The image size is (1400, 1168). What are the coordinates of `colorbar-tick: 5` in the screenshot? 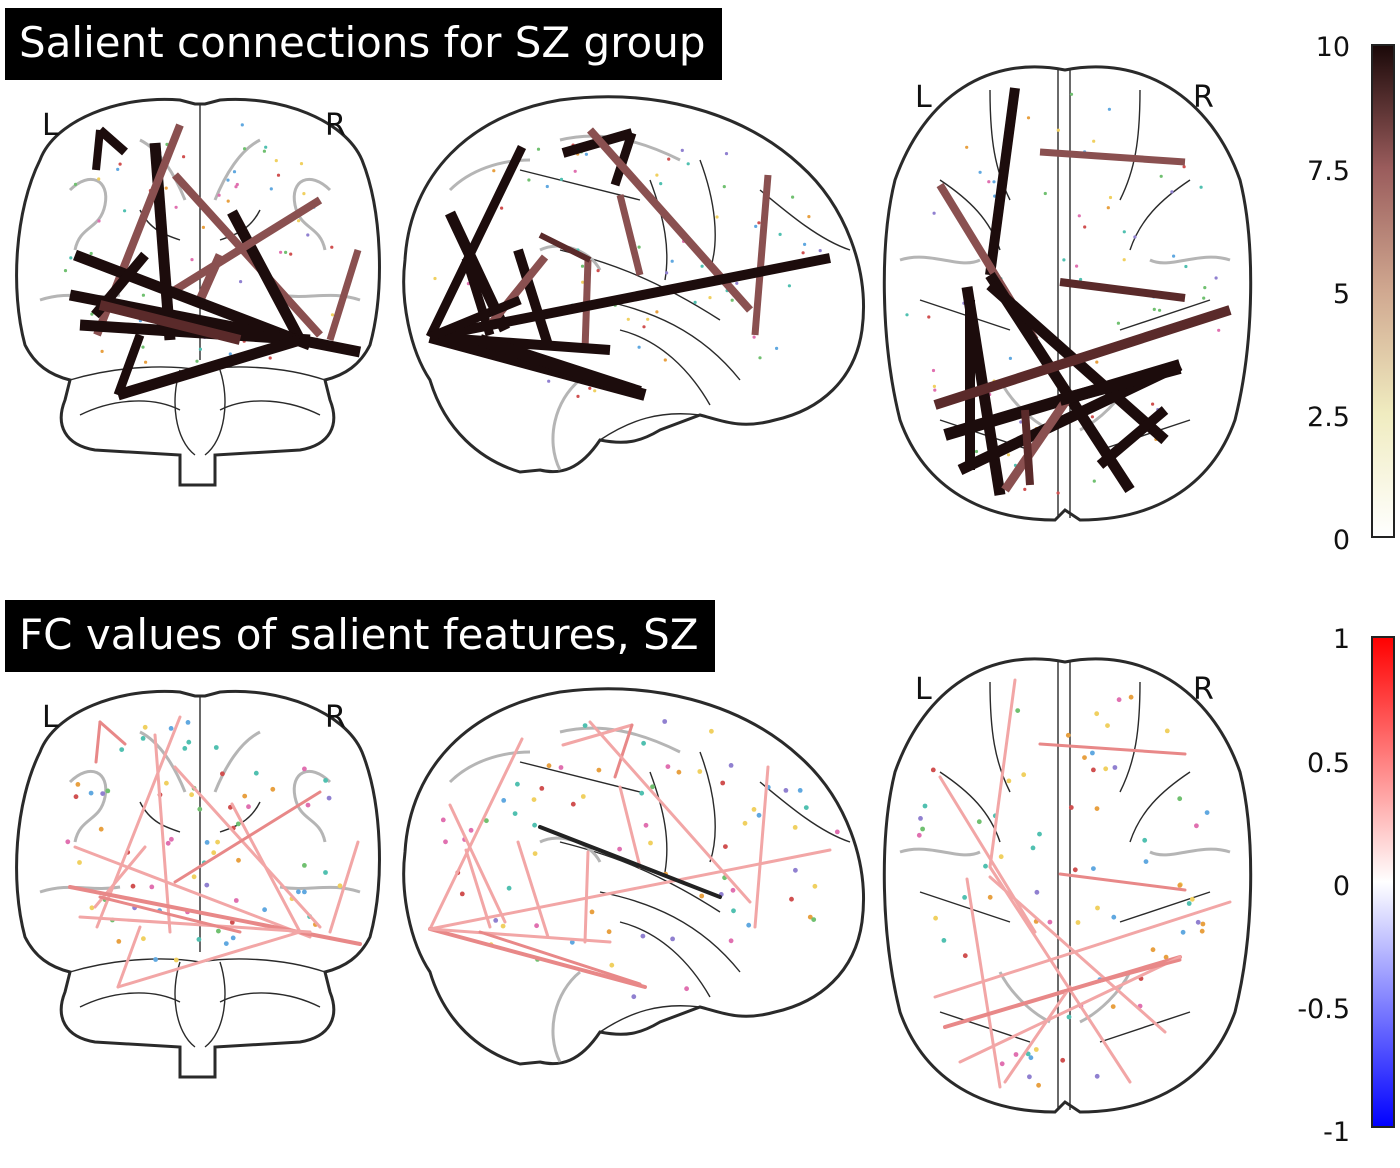 It's located at (1341, 294).